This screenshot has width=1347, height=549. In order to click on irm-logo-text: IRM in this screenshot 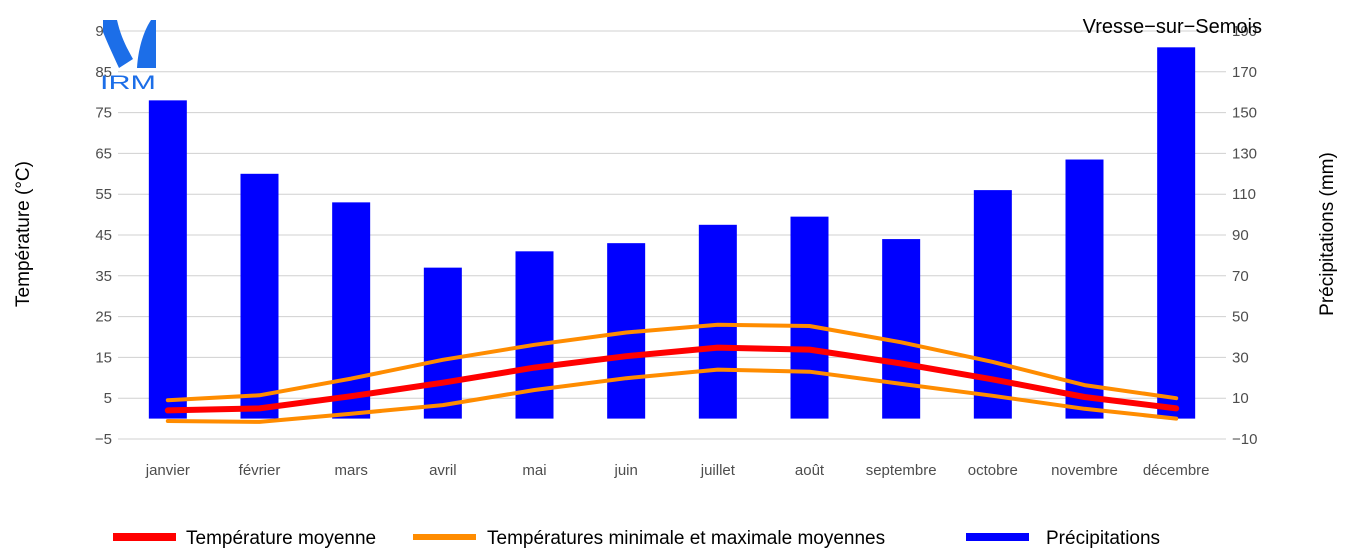, I will do `click(128, 83)`.